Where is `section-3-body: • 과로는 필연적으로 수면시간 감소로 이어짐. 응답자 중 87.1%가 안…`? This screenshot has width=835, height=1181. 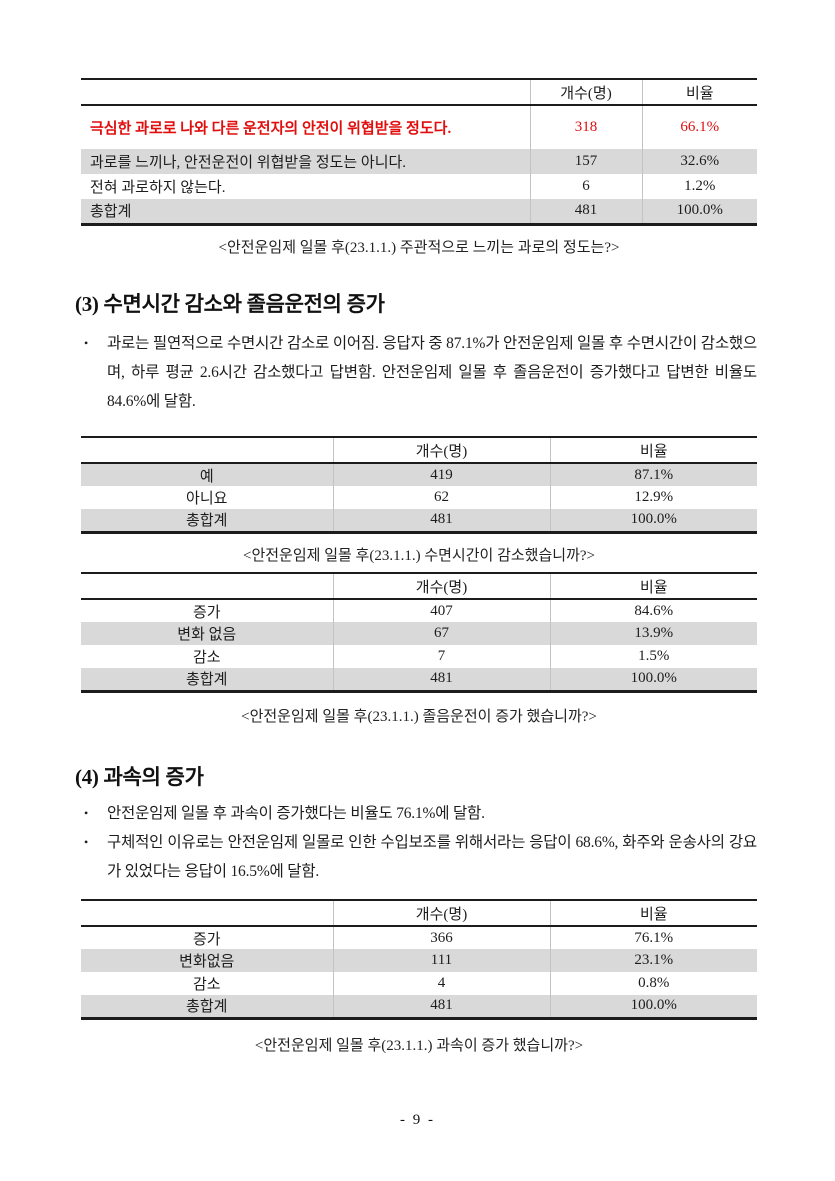 section-3-body: • 과로는 필연적으로 수면시간 감소로 이어짐. 응답자 중 87.1%가 안… is located at coordinates (420, 372).